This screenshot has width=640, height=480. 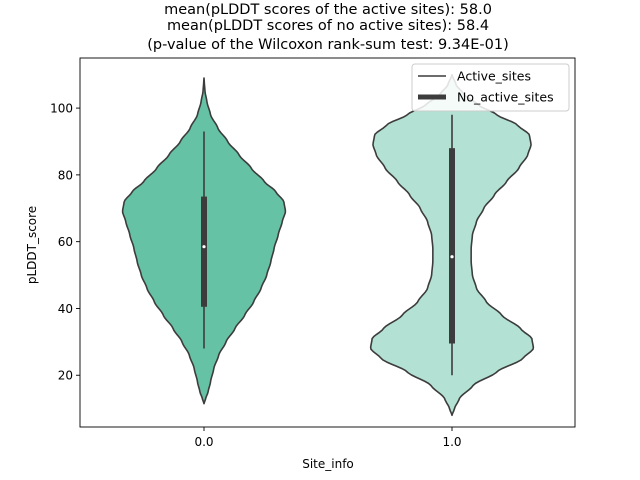 I want to click on legend: Active_sites No_active_sites, so click(x=490, y=87).